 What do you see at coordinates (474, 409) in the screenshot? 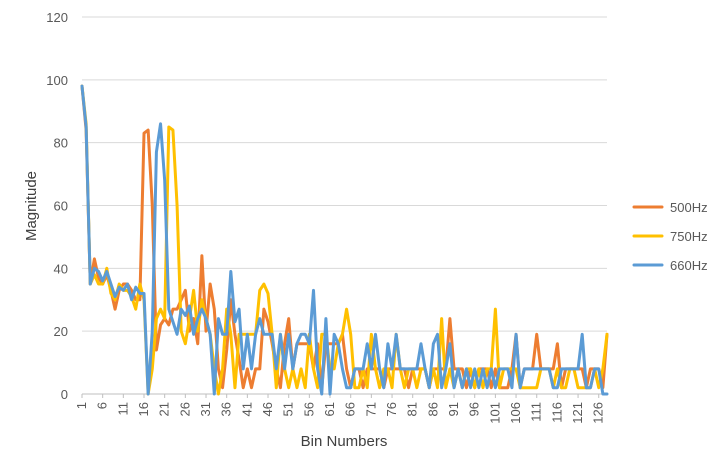
I see `x-tick-label: 96` at bounding box center [474, 409].